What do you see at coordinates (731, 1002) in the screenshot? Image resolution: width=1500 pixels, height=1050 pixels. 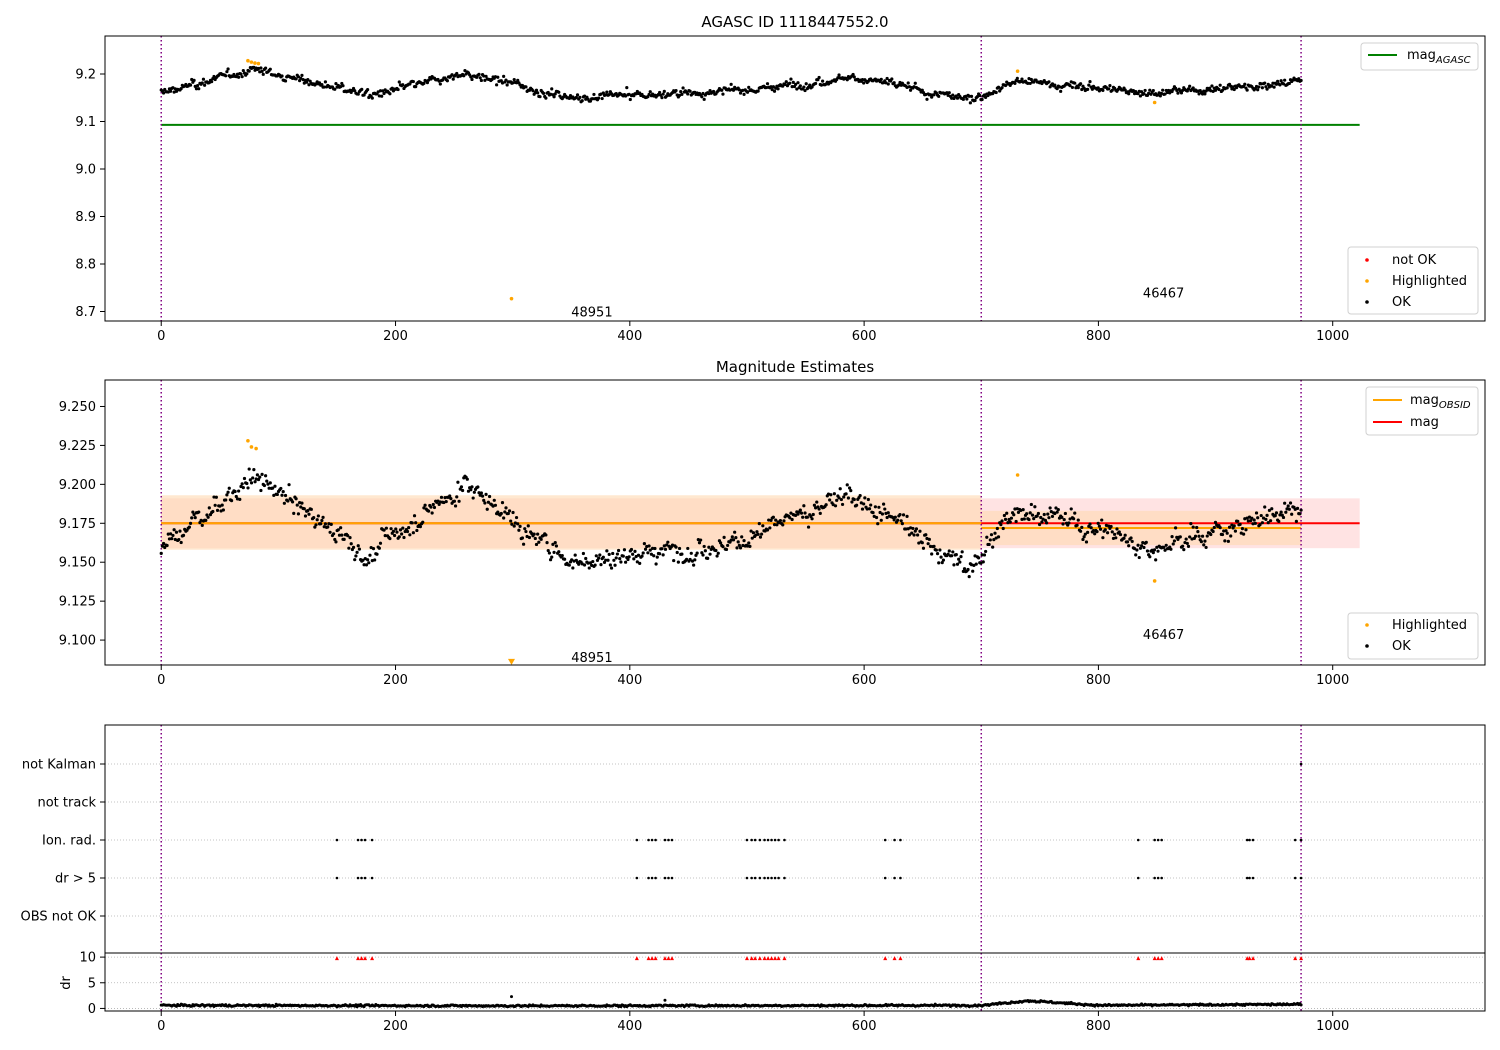 I see `dr-points` at bounding box center [731, 1002].